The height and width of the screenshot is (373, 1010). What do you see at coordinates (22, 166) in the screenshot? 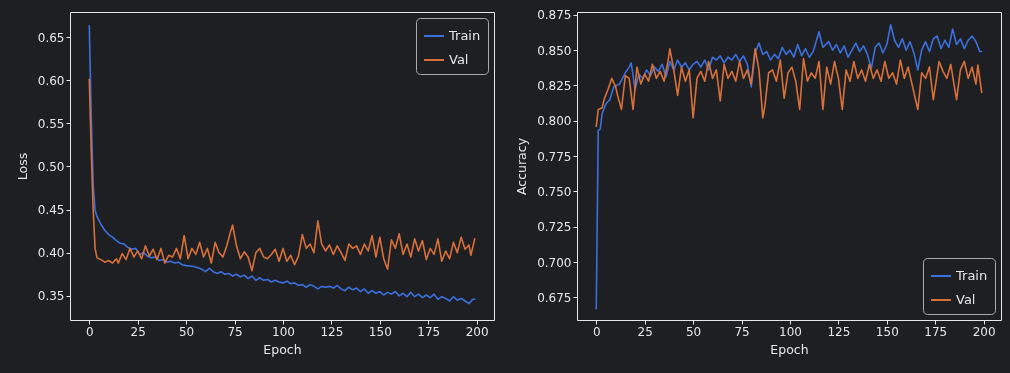
I see `y-axis-title: Loss` at bounding box center [22, 166].